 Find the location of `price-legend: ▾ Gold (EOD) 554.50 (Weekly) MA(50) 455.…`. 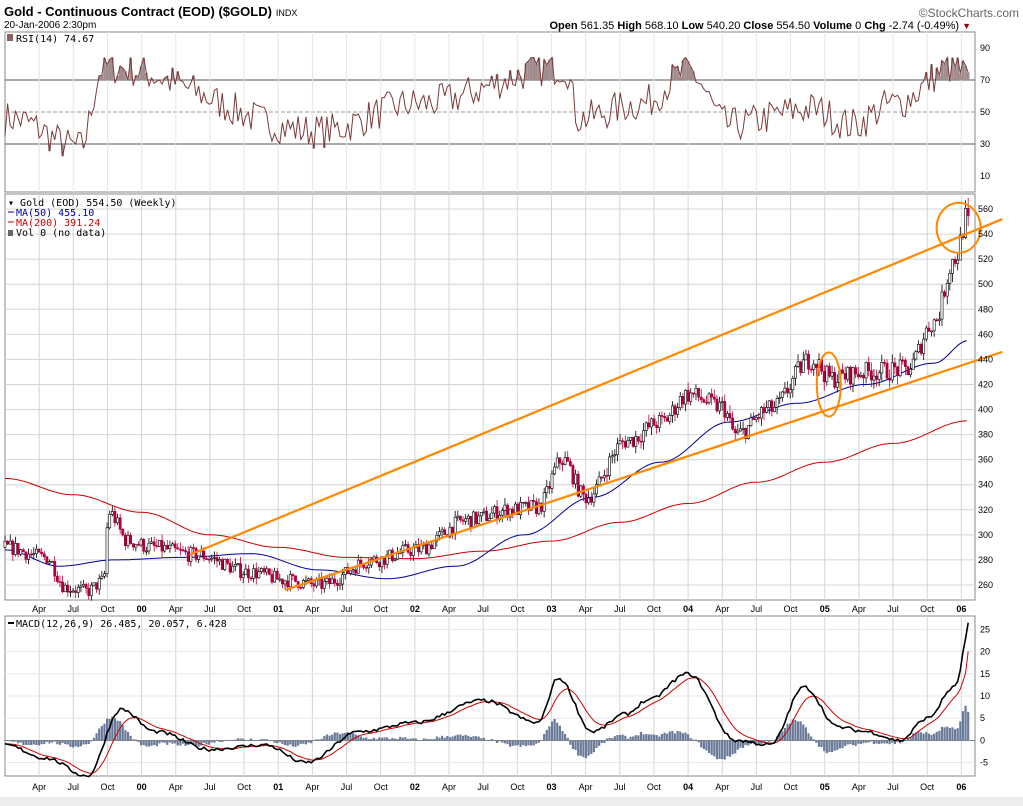

price-legend: ▾ Gold (EOD) 554.50 (Weekly) MA(50) 455.… is located at coordinates (92, 218).